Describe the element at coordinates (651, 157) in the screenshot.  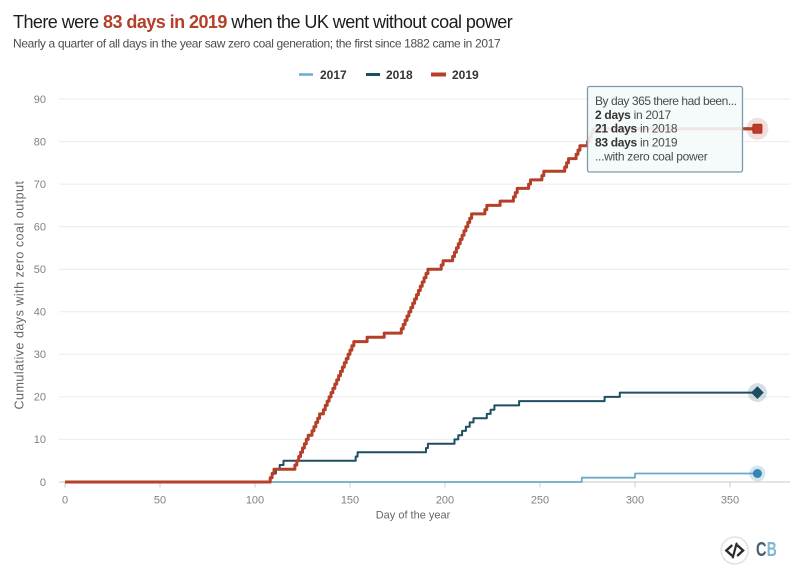
I see `svg-text: ...with zero coal power` at that location.